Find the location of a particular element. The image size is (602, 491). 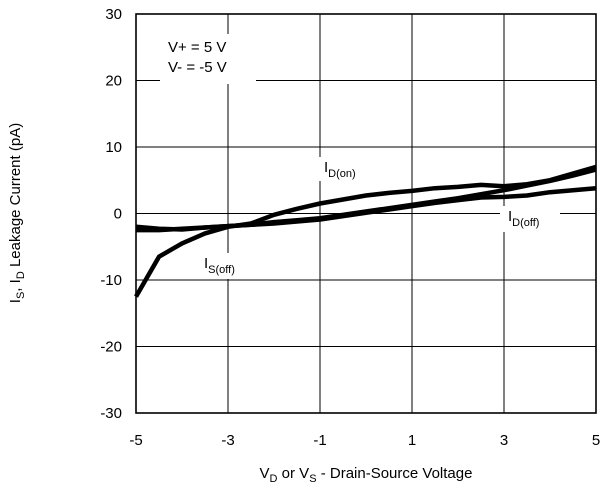

x-tick-label: 3 is located at coordinates (504, 440).